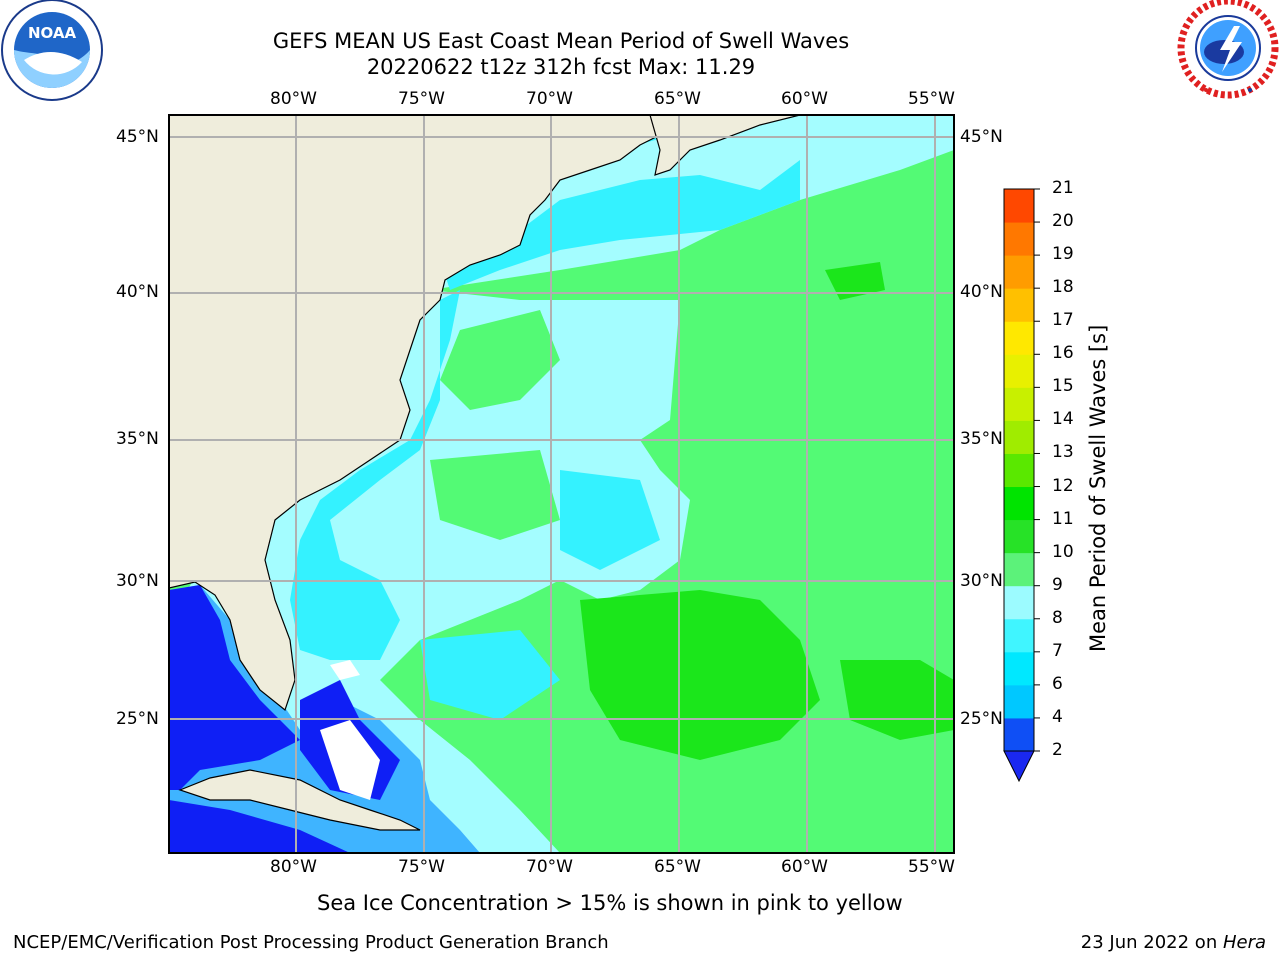  I want to click on colorbar-tick-label: 16, so click(1063, 353).